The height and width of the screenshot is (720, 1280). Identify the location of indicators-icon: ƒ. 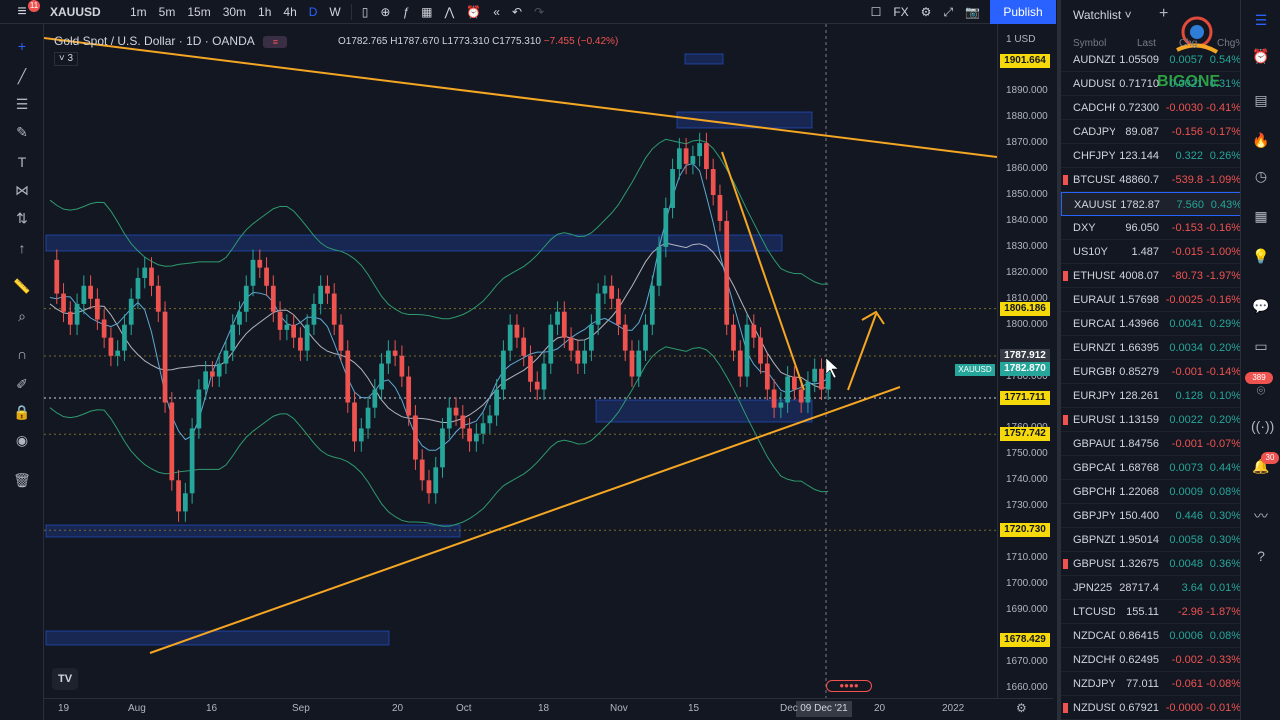
(406, 11).